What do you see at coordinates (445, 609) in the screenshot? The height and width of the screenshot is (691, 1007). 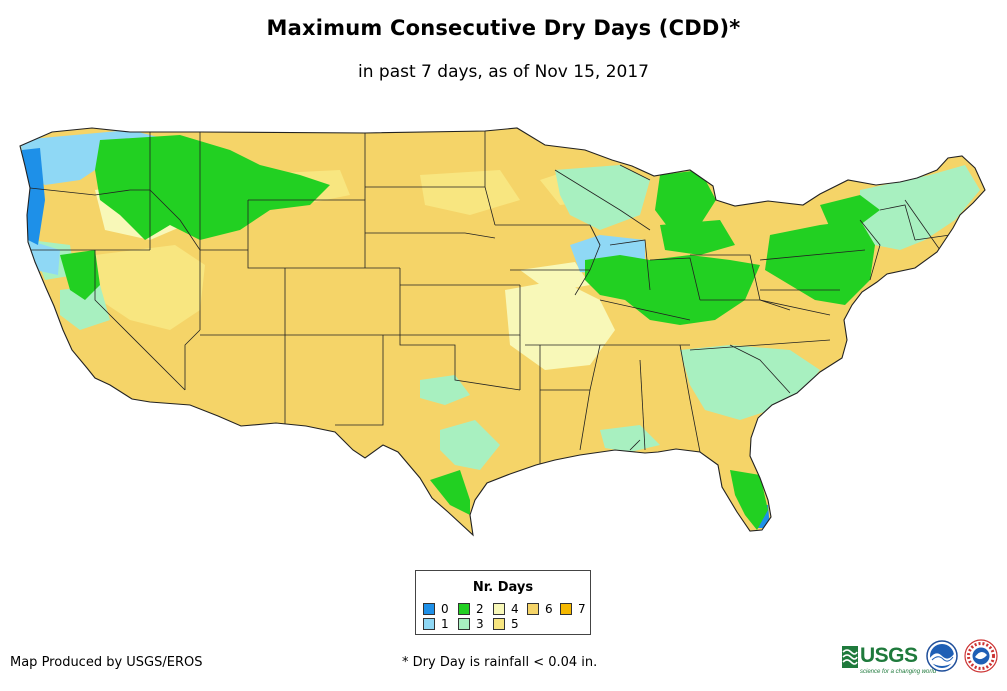 I see `legend-label: 0` at bounding box center [445, 609].